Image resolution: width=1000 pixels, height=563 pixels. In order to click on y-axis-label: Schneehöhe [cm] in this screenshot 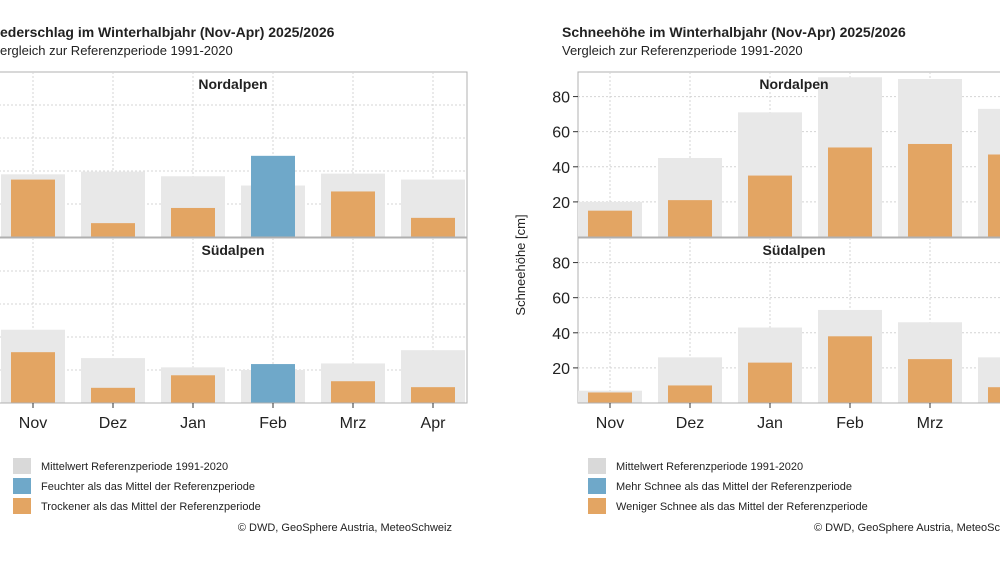, I will do `click(520, 264)`.